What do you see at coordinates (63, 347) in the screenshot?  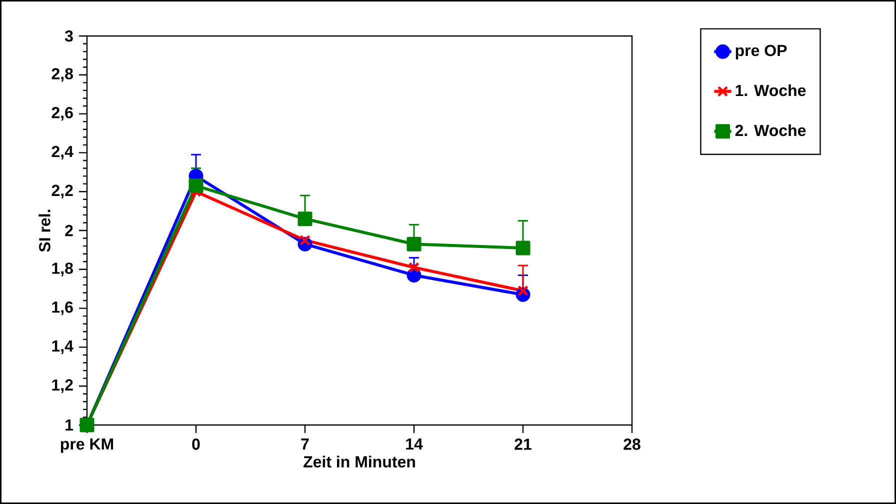 I see `y-tick-label: 1,4` at bounding box center [63, 347].